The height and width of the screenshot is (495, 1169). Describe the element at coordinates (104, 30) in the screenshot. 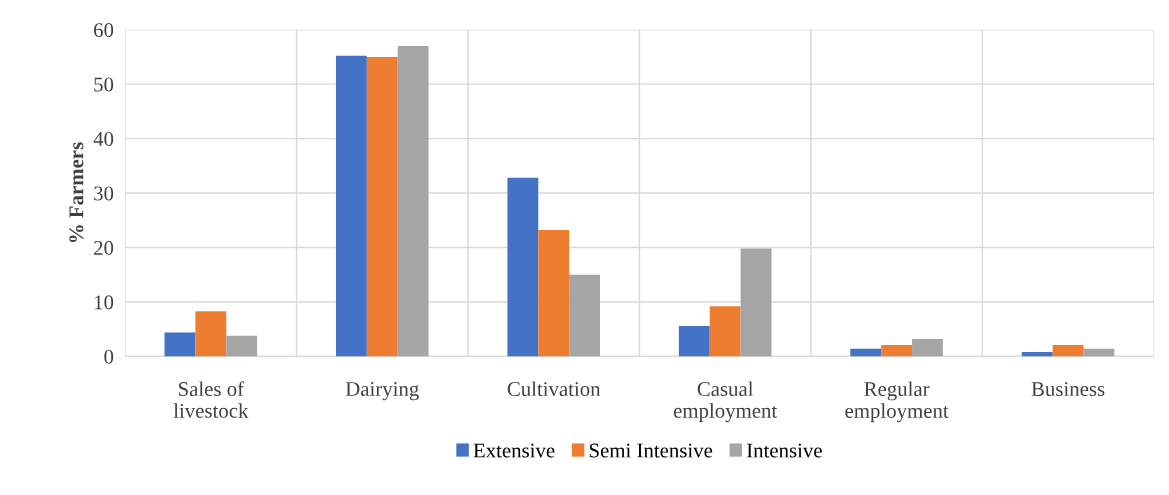

I see `y-tick-label: 60` at that location.